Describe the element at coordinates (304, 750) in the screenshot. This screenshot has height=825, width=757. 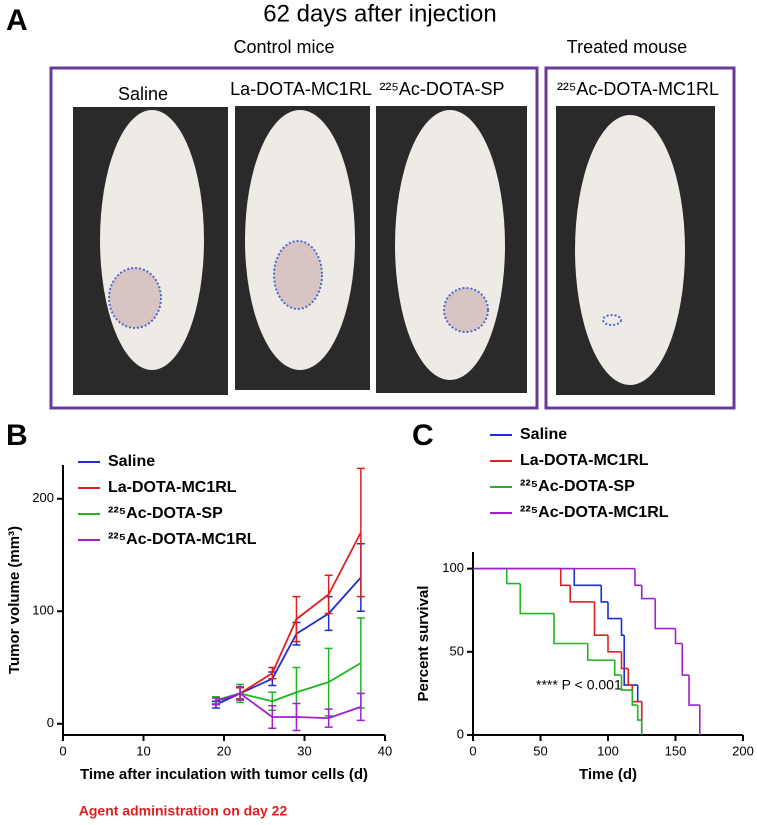
I see `x-tick-label: 30` at that location.